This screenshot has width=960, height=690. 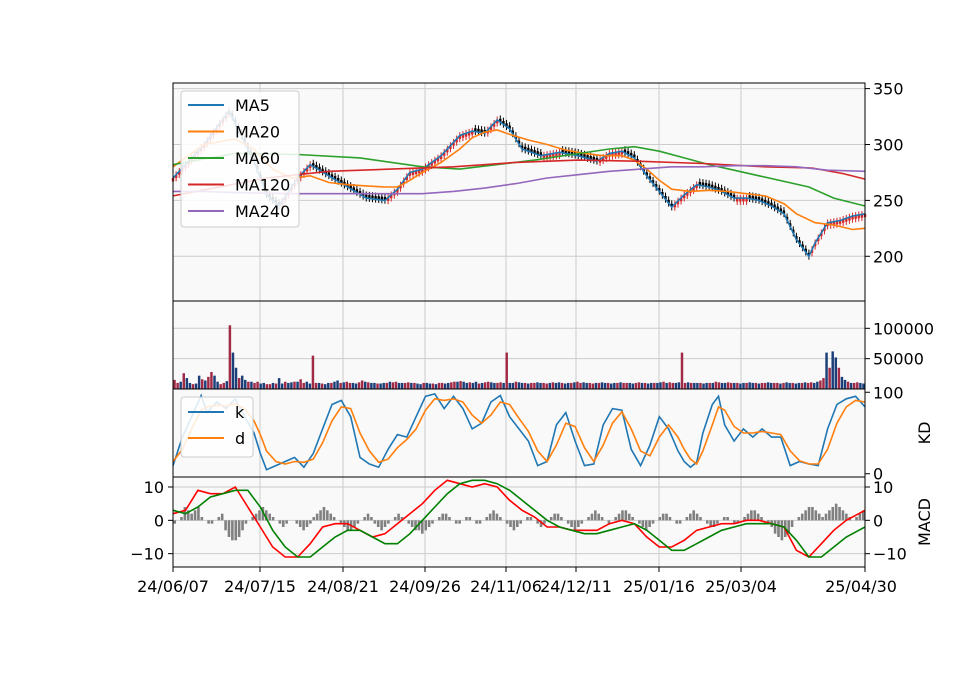 What do you see at coordinates (519, 345) in the screenshot?
I see `volume-panel-bg` at bounding box center [519, 345].